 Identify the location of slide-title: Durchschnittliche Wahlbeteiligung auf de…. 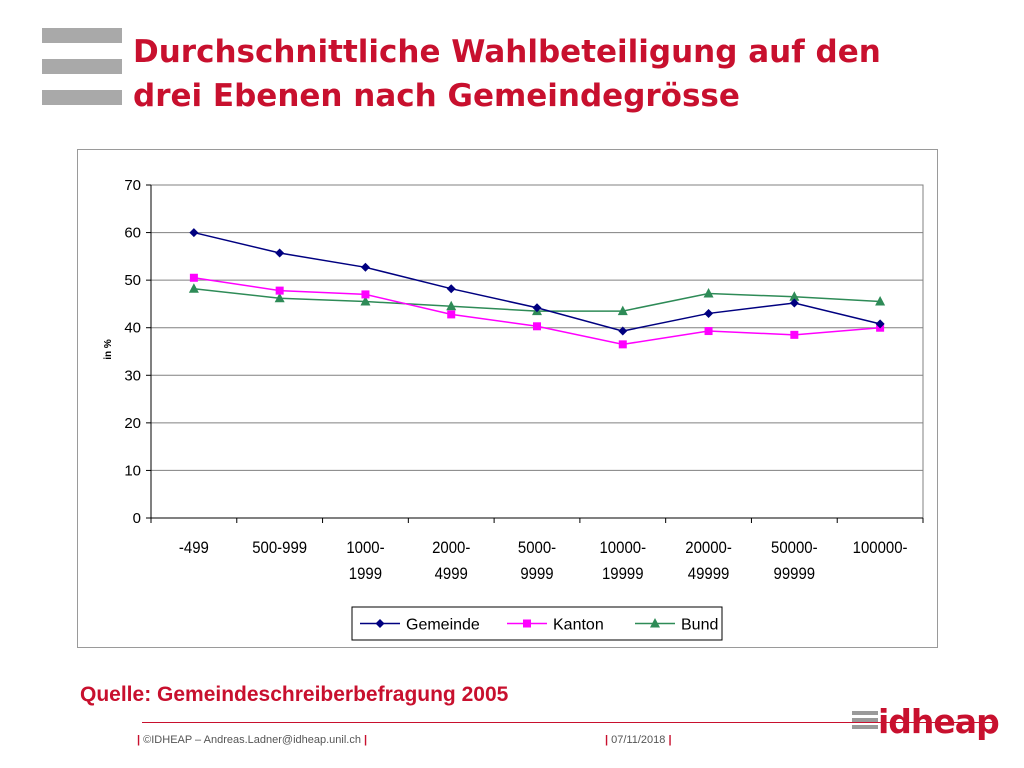
(578, 74).